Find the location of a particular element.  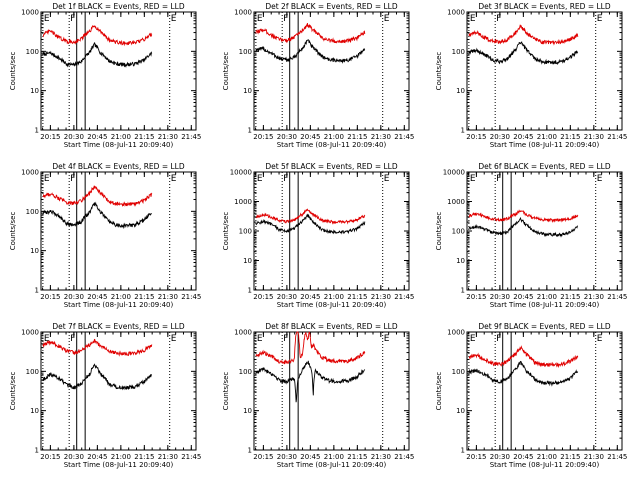

panel-title: Det 2f BLACK = Events, RED = LLD is located at coordinates (331, 6).